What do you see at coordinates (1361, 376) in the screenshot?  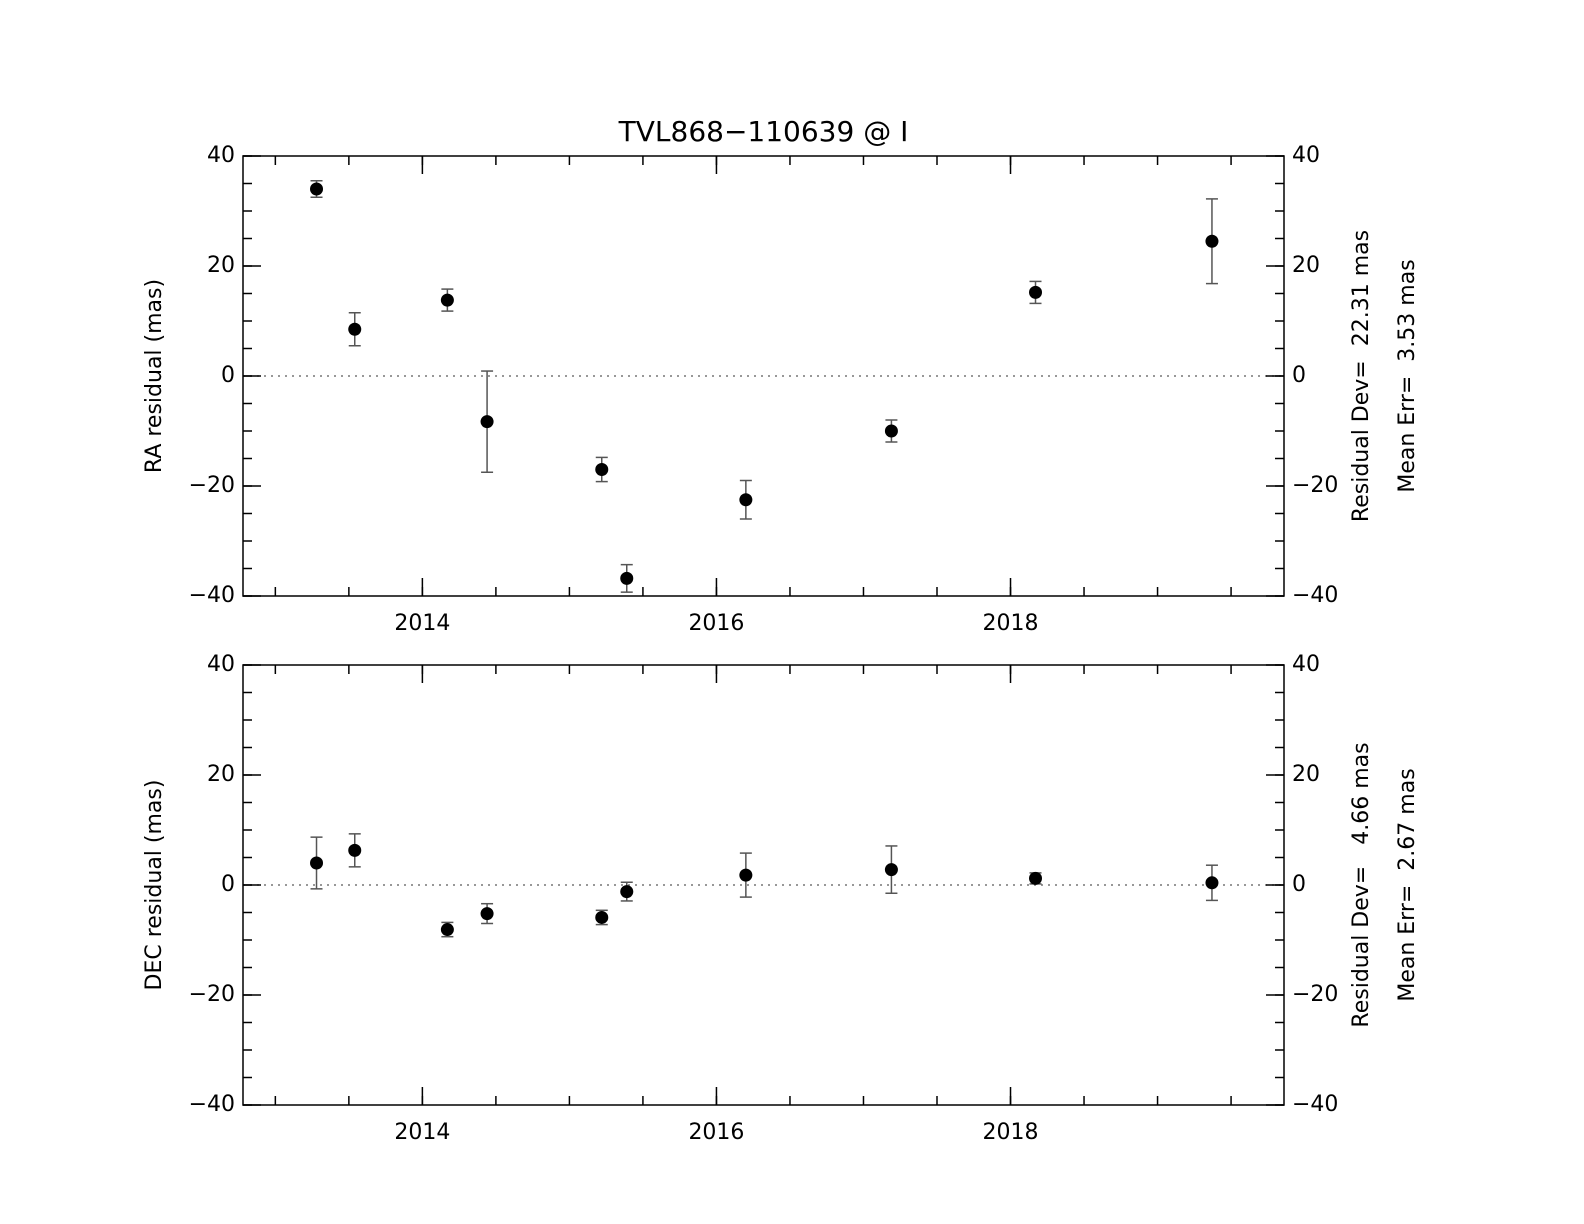 I see `annotation: Residual Dev= 22.31 mas` at bounding box center [1361, 376].